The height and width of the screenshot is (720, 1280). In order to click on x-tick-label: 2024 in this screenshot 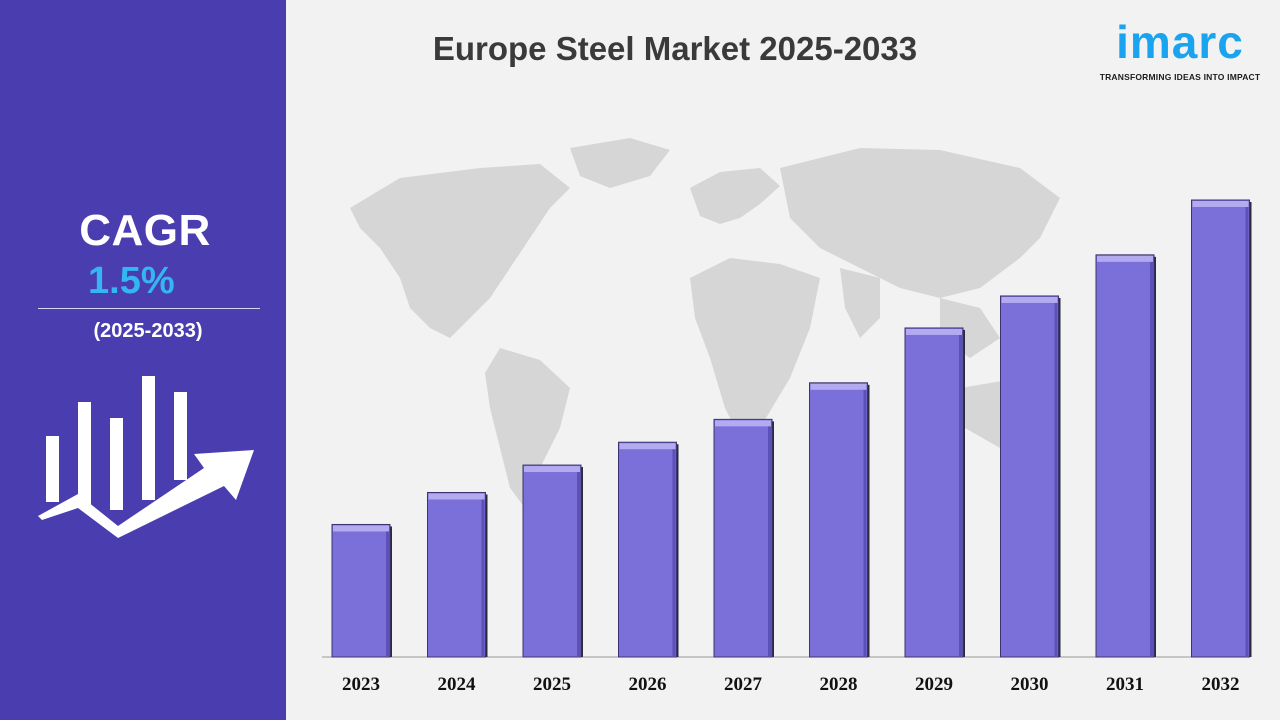, I will do `click(457, 684)`.